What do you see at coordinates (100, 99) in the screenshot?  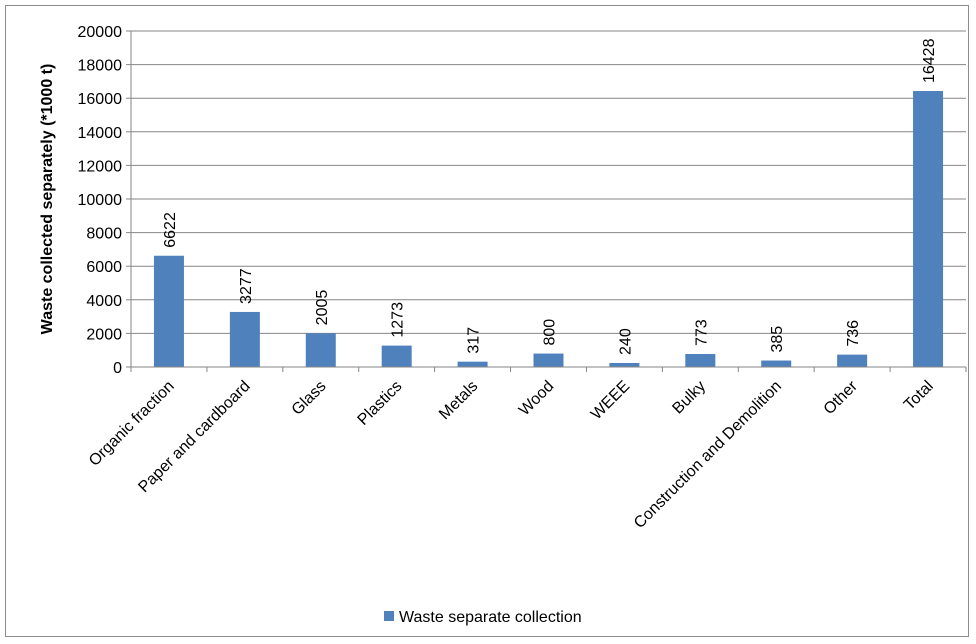 I see `y-tick-label: 16000` at bounding box center [100, 99].